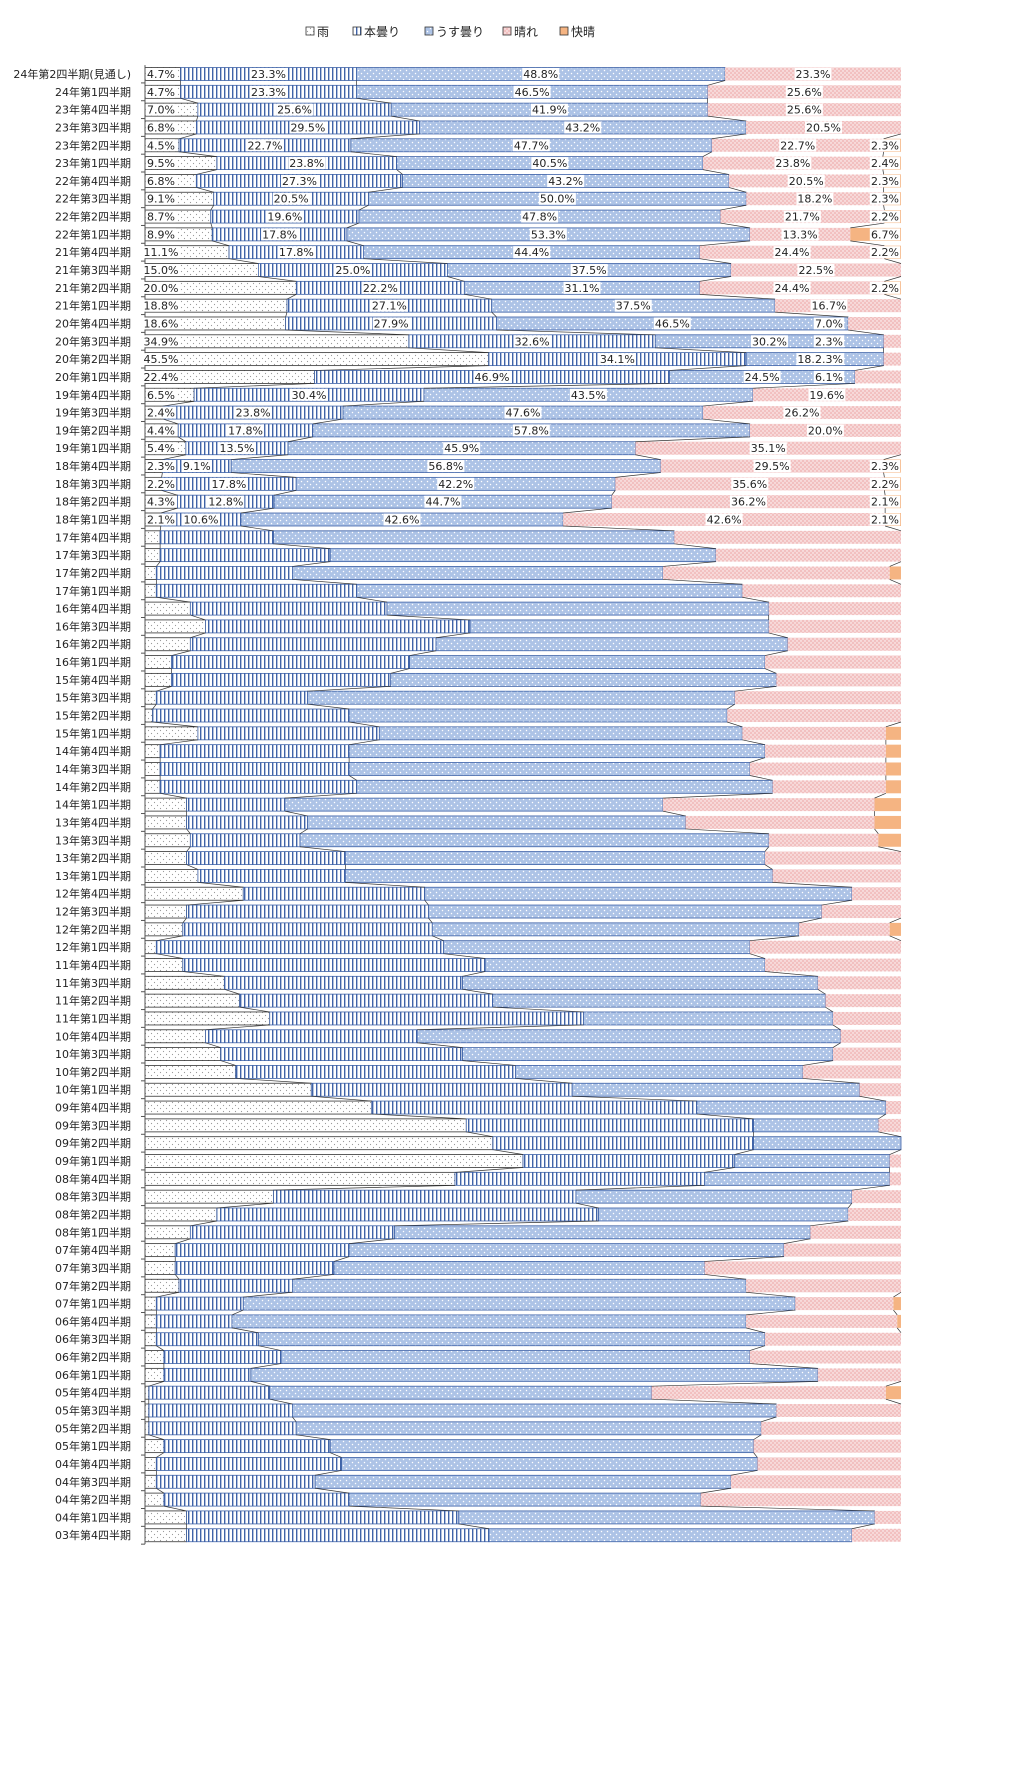 The image size is (1019, 1775). I want to click on category-label: 20年第3四半期, so click(93, 341).